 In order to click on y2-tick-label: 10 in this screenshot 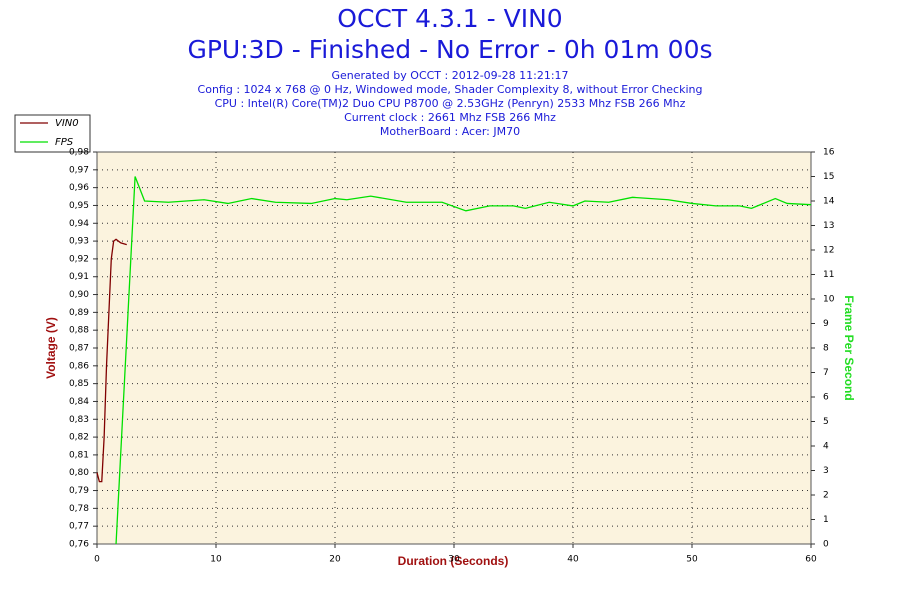, I will do `click(829, 300)`.